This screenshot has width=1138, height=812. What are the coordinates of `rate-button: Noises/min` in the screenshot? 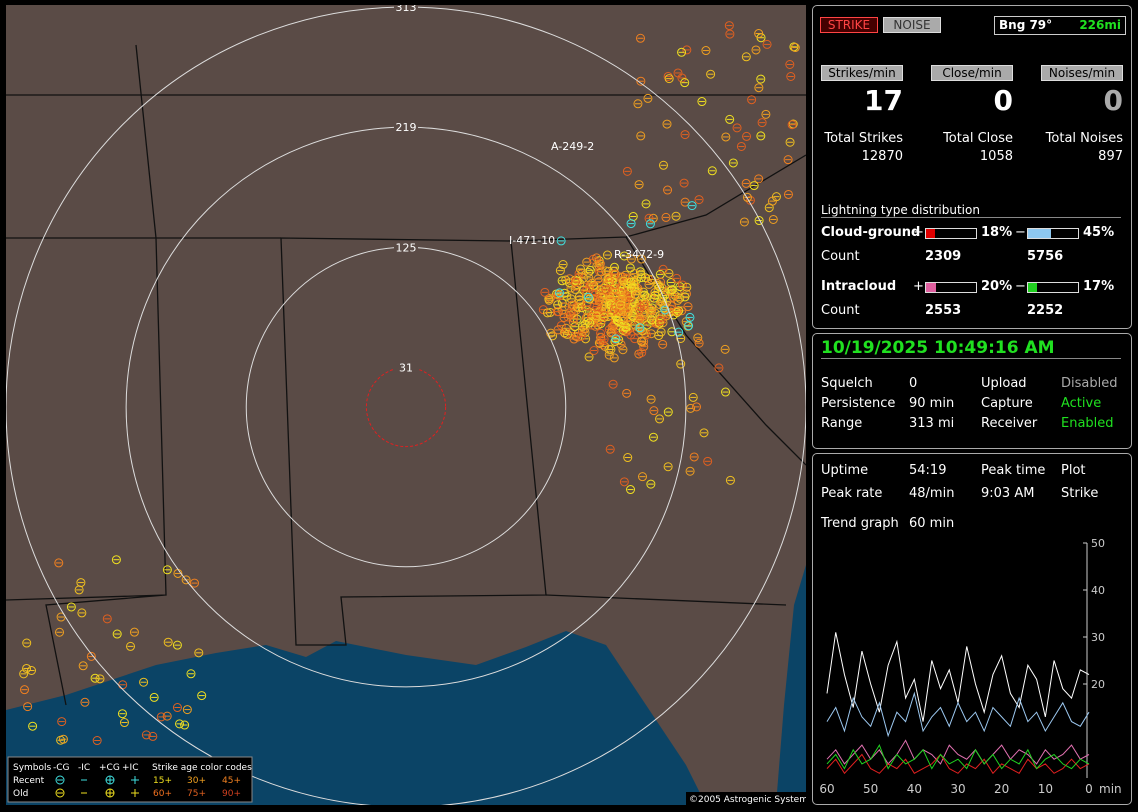 It's located at (1082, 73).